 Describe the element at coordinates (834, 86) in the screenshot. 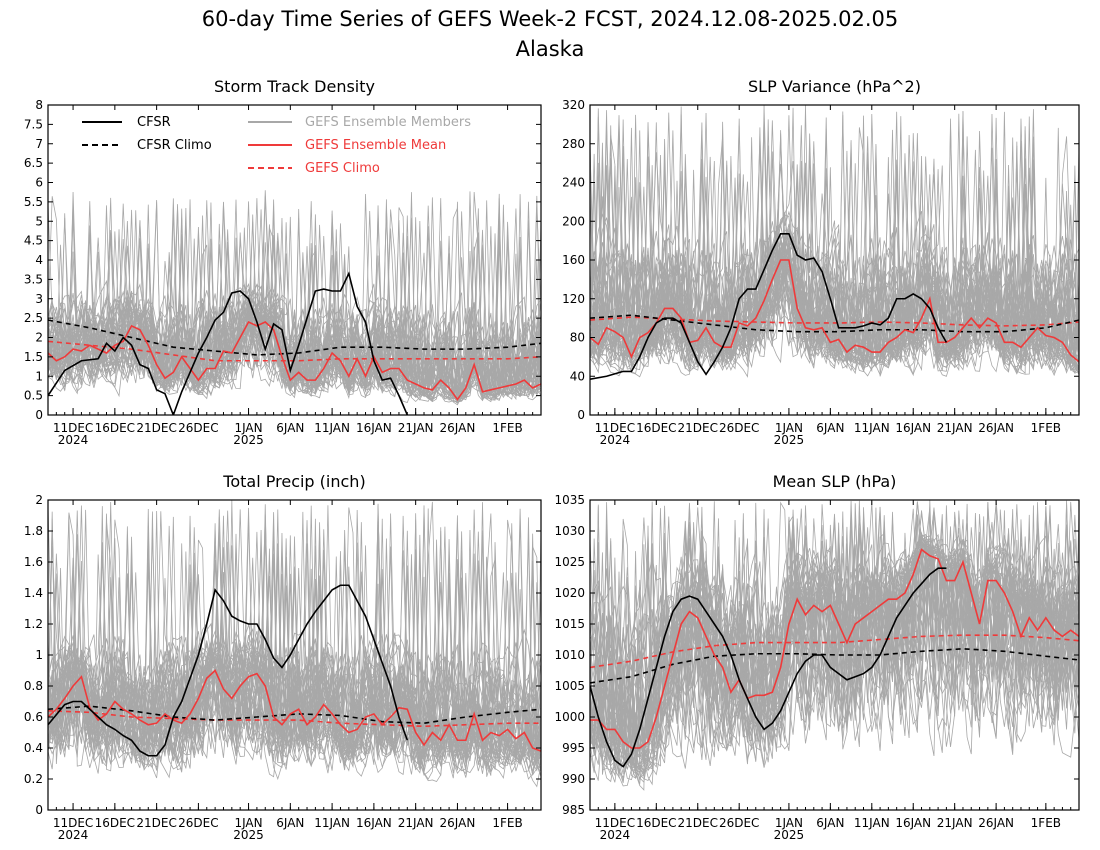

I see `panel-title: SLP Variance (hPa^2)` at that location.